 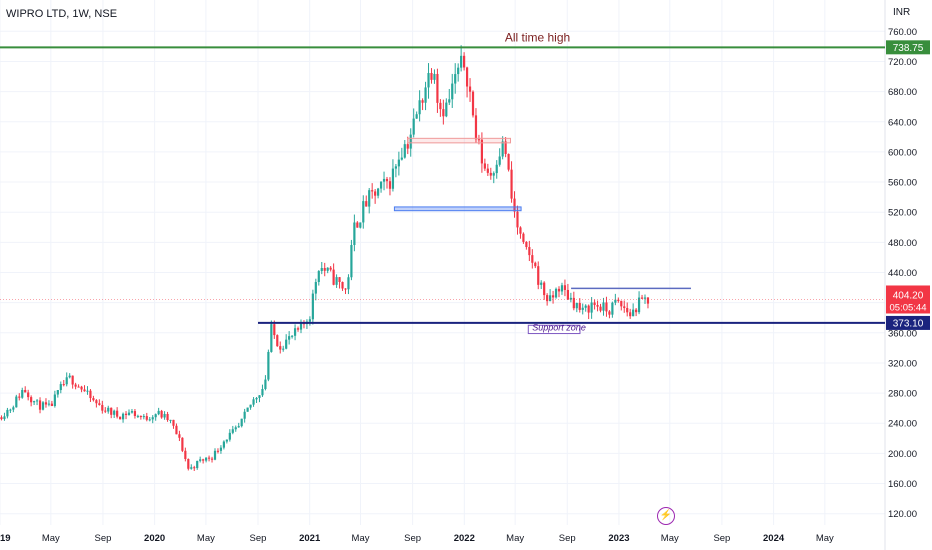 What do you see at coordinates (554, 329) in the screenshot?
I see `support-label-box` at bounding box center [554, 329].